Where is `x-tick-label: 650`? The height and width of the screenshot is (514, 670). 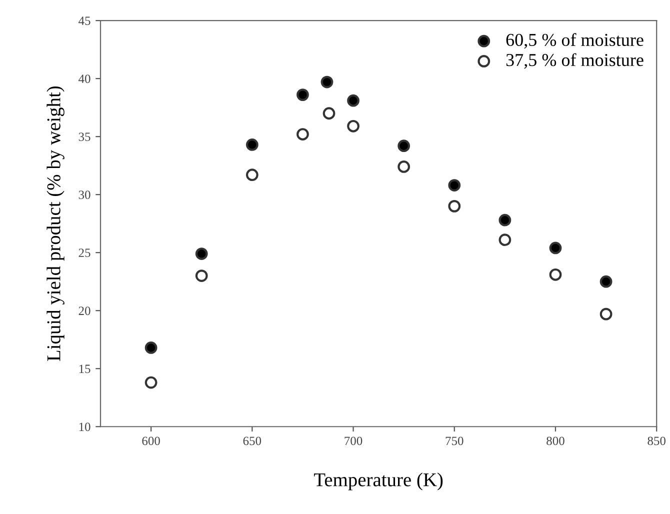
x-tick-label: 650 is located at coordinates (252, 441).